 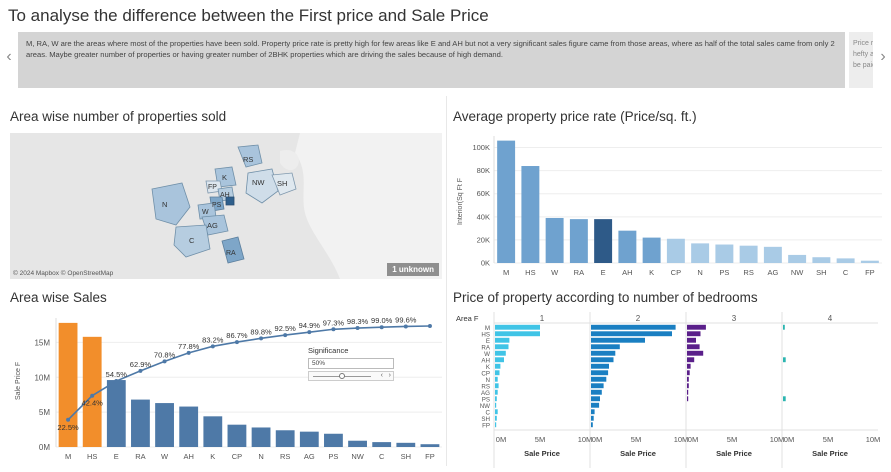 I want to click on sales-bar-NW, so click(x=357, y=443).